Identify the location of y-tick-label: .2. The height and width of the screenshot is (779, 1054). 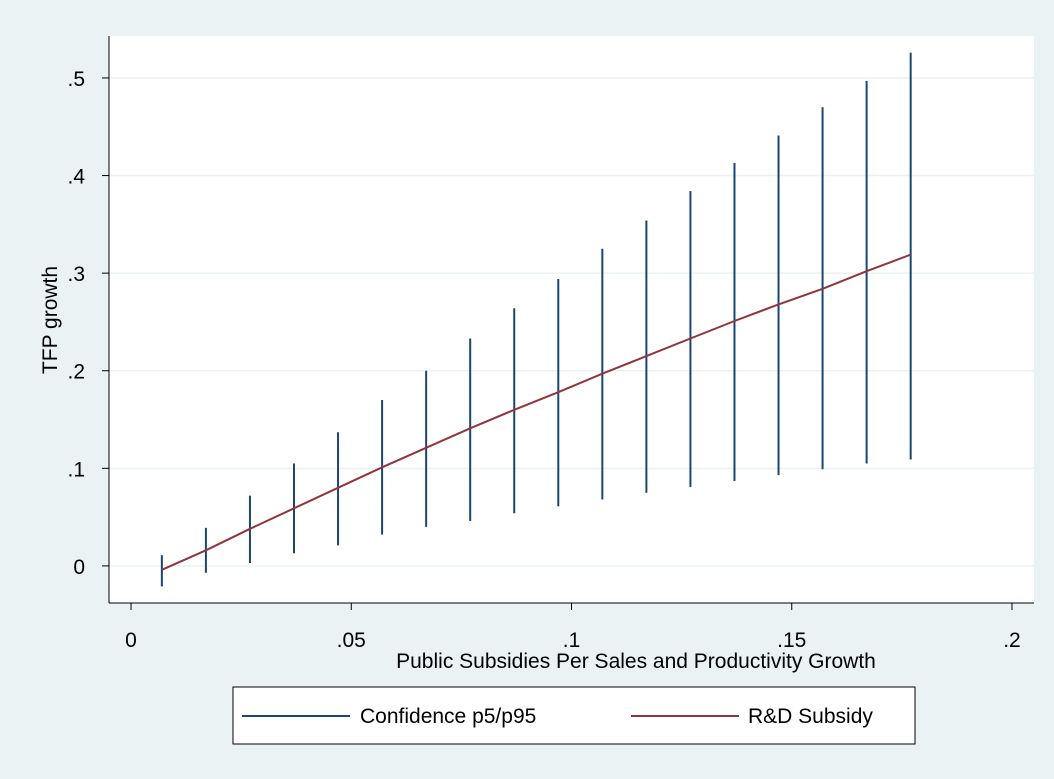
(76, 372).